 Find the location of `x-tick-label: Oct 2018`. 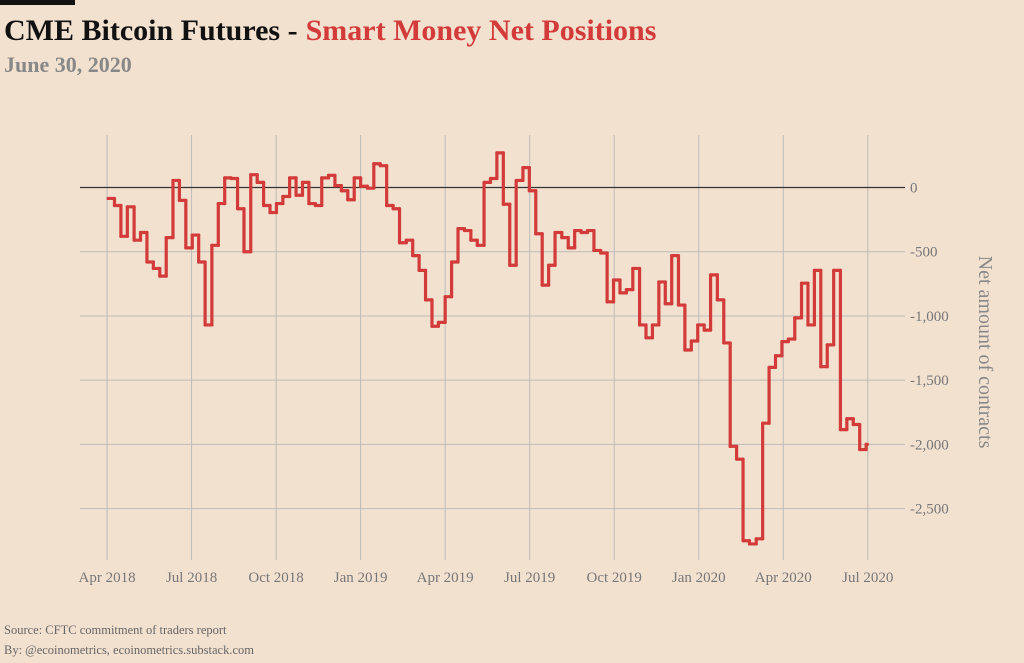

x-tick-label: Oct 2018 is located at coordinates (275, 578).